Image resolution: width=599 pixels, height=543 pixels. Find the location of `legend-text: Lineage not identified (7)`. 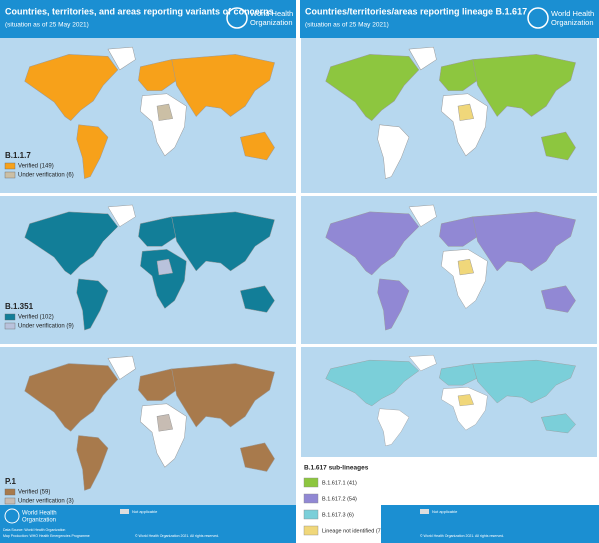

legend-text: Lineage not identified (7) is located at coordinates (352, 531).